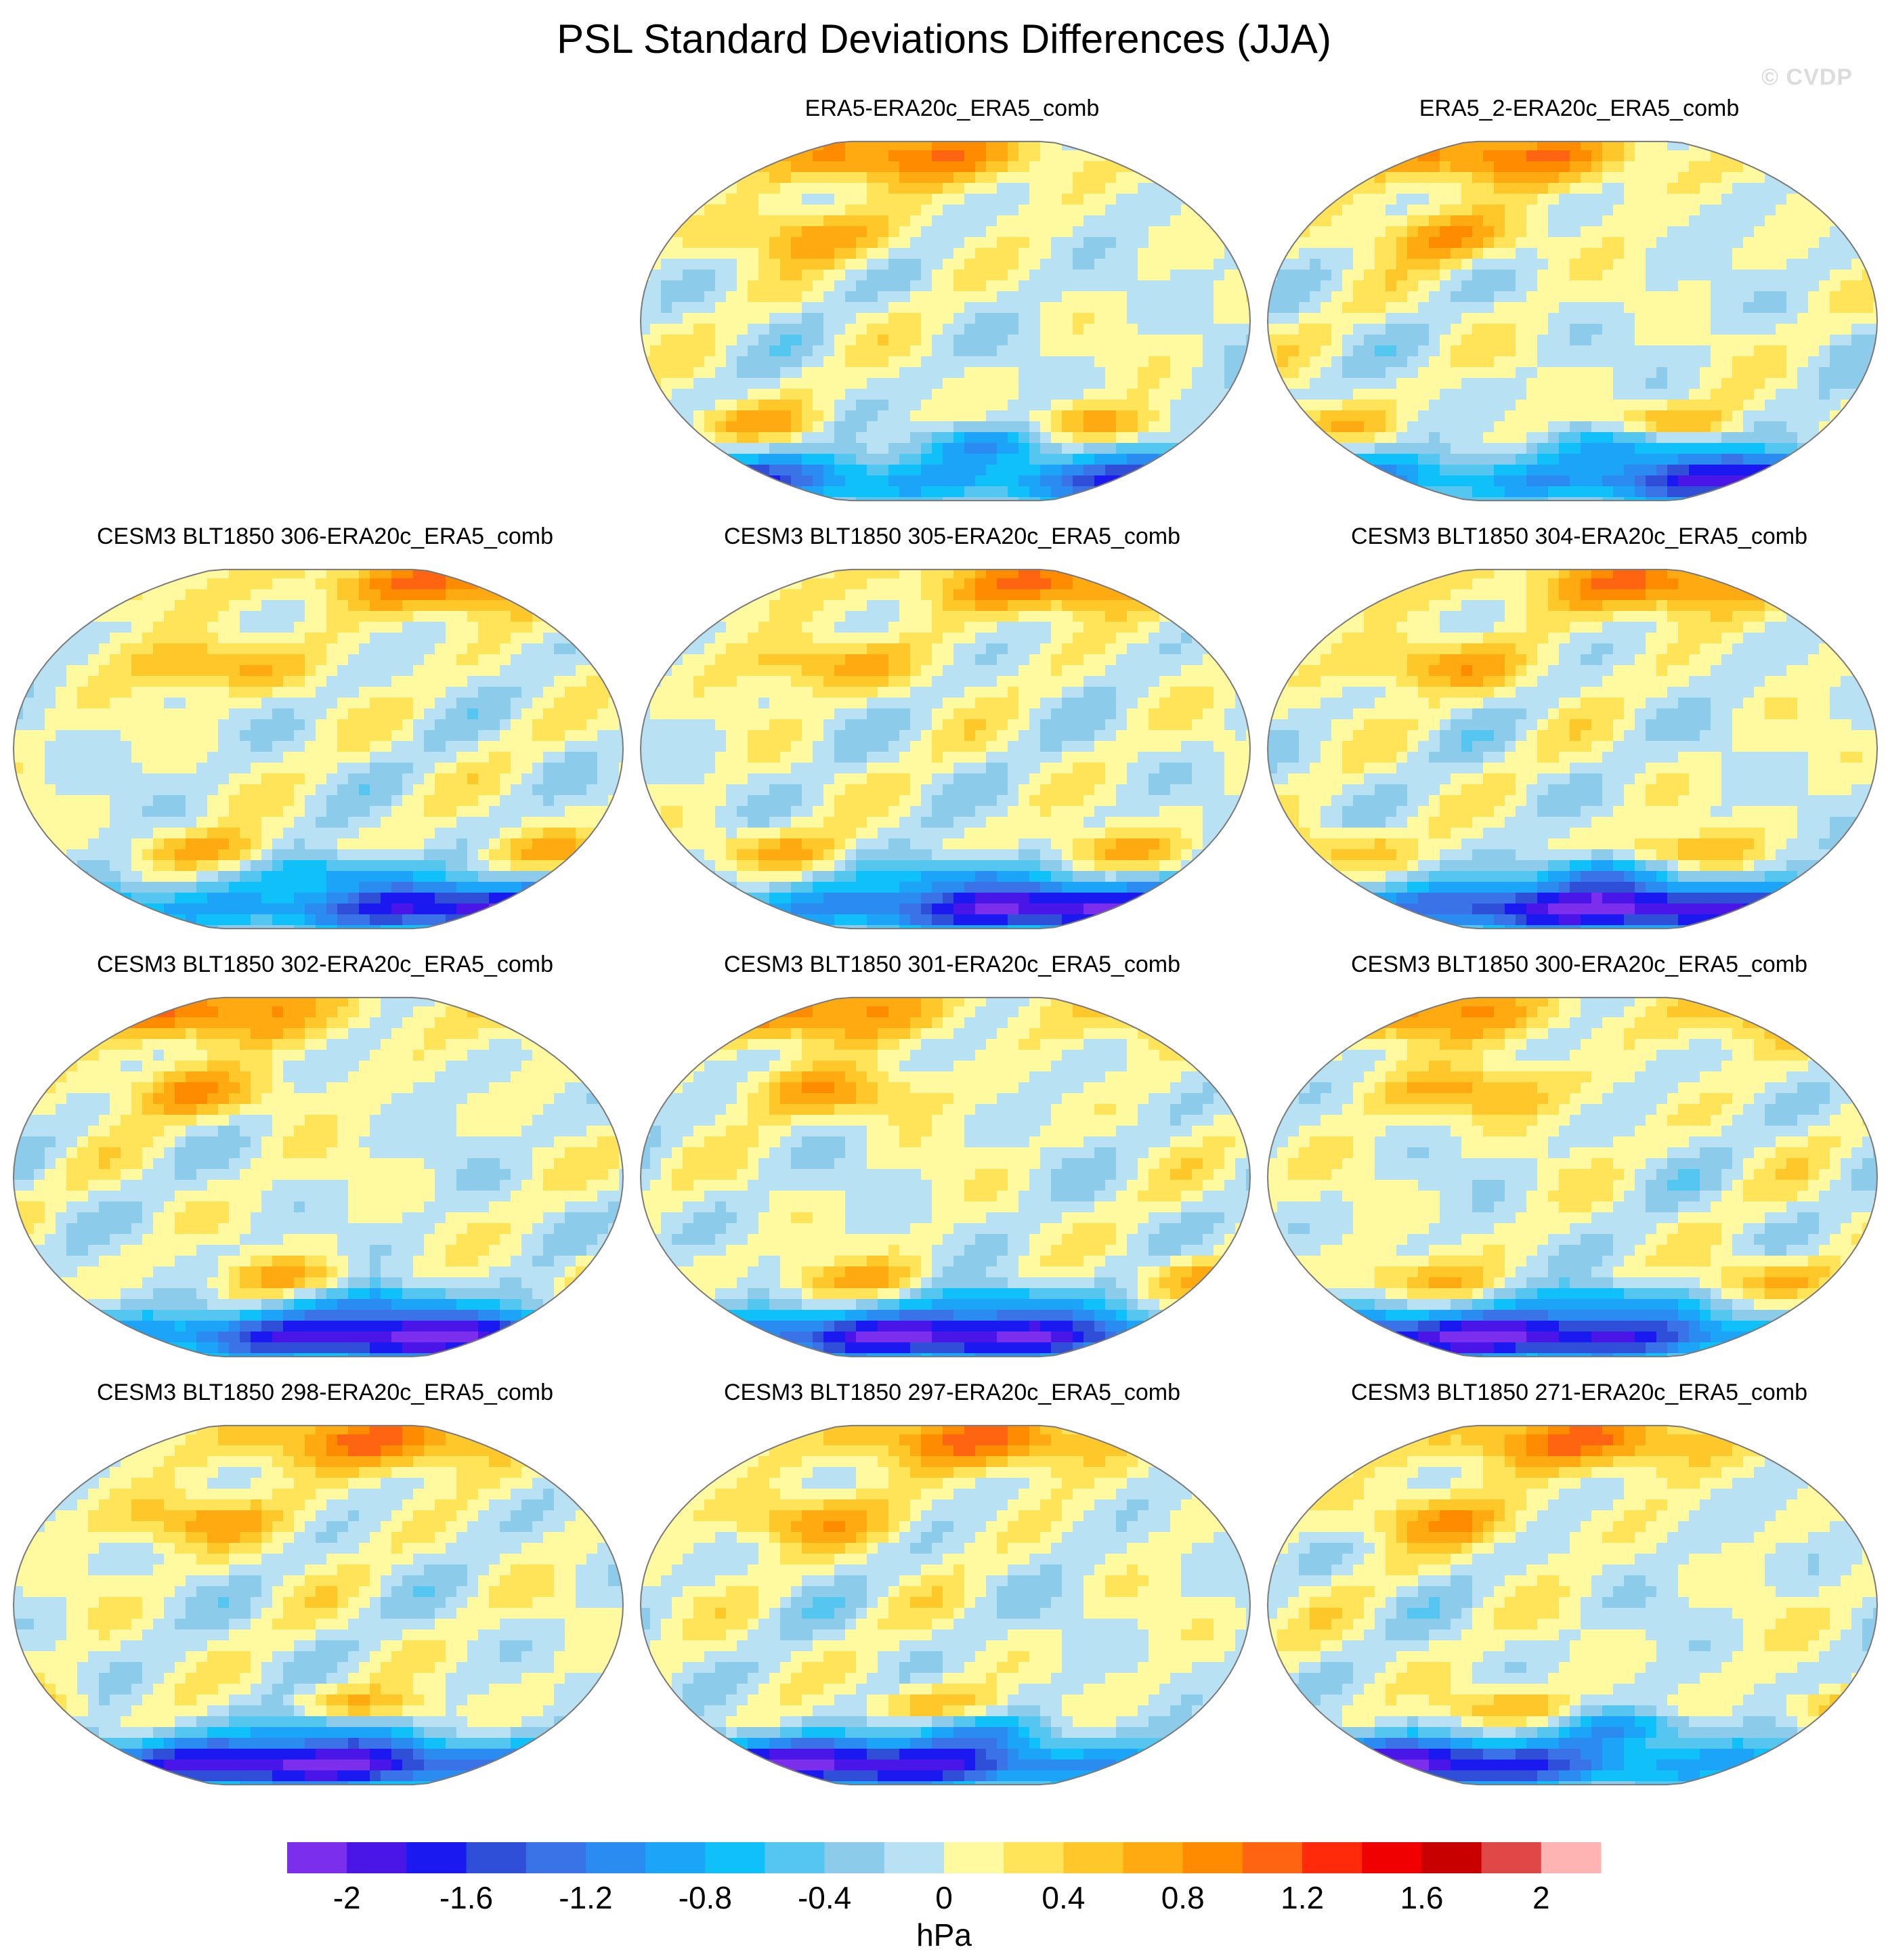 This screenshot has width=1888, height=1960. I want to click on map-panel-b304: CESM3 BLT1850 304-ERA20c_ERA5_comb, so click(1577, 733).